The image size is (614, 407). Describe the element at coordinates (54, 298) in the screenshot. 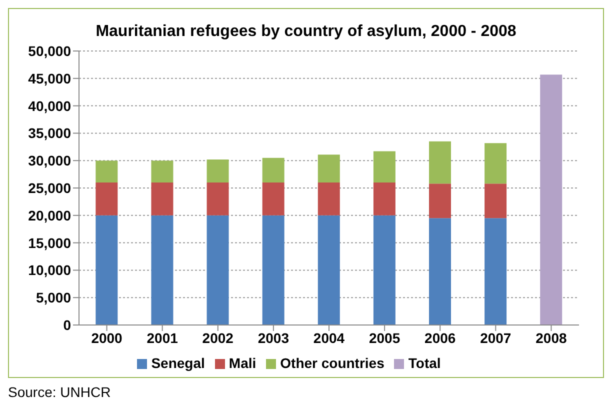

I see `y-tick-label: 5,000` at that location.